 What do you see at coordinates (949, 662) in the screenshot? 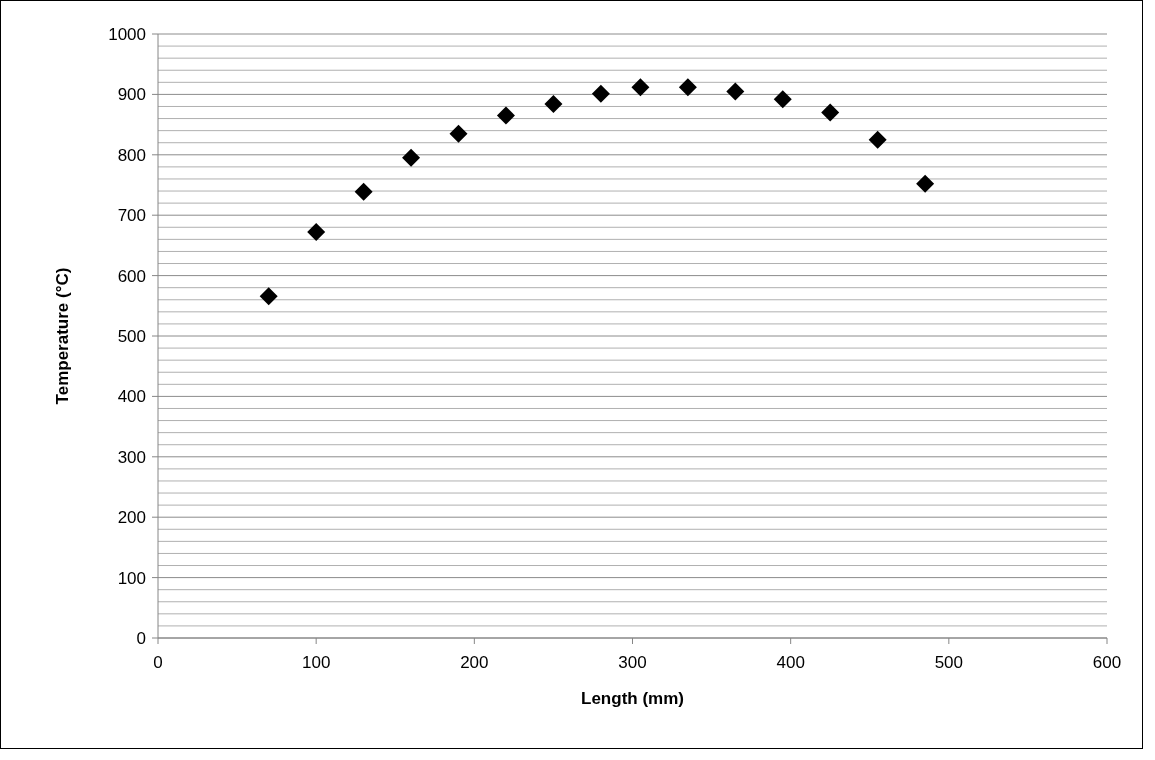
I see `x-tick-label: 500` at bounding box center [949, 662].